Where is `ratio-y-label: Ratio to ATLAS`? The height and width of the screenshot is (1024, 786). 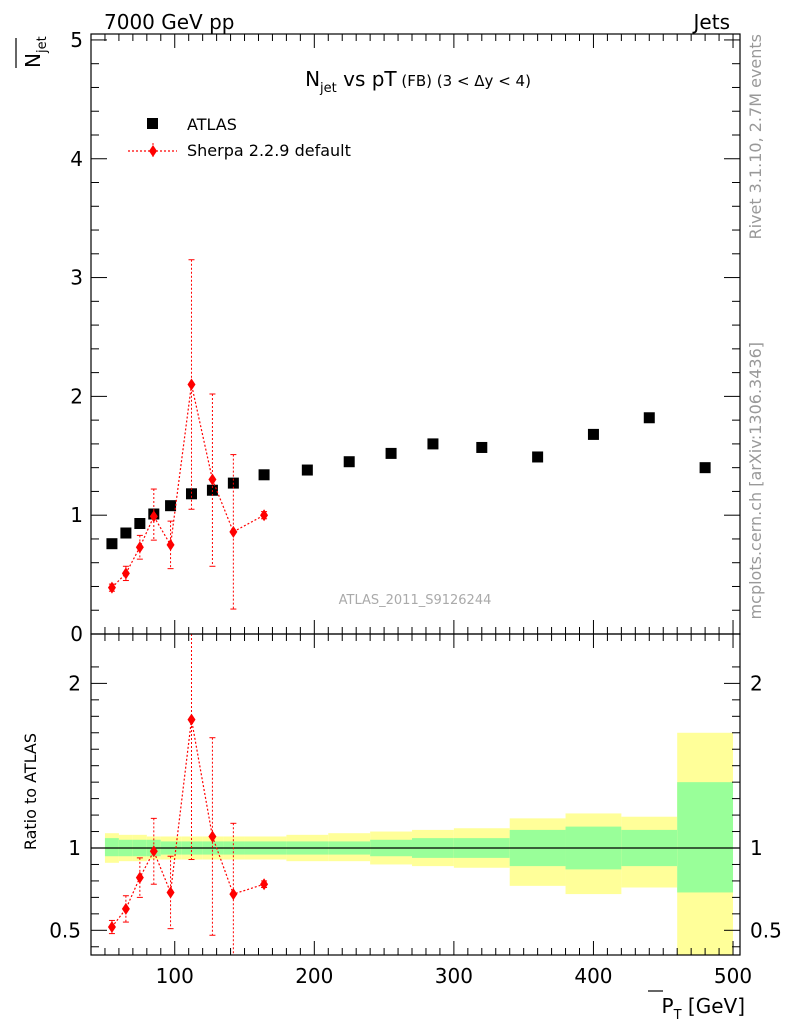
ratio-y-label: Ratio to ATLAS is located at coordinates (30, 791).